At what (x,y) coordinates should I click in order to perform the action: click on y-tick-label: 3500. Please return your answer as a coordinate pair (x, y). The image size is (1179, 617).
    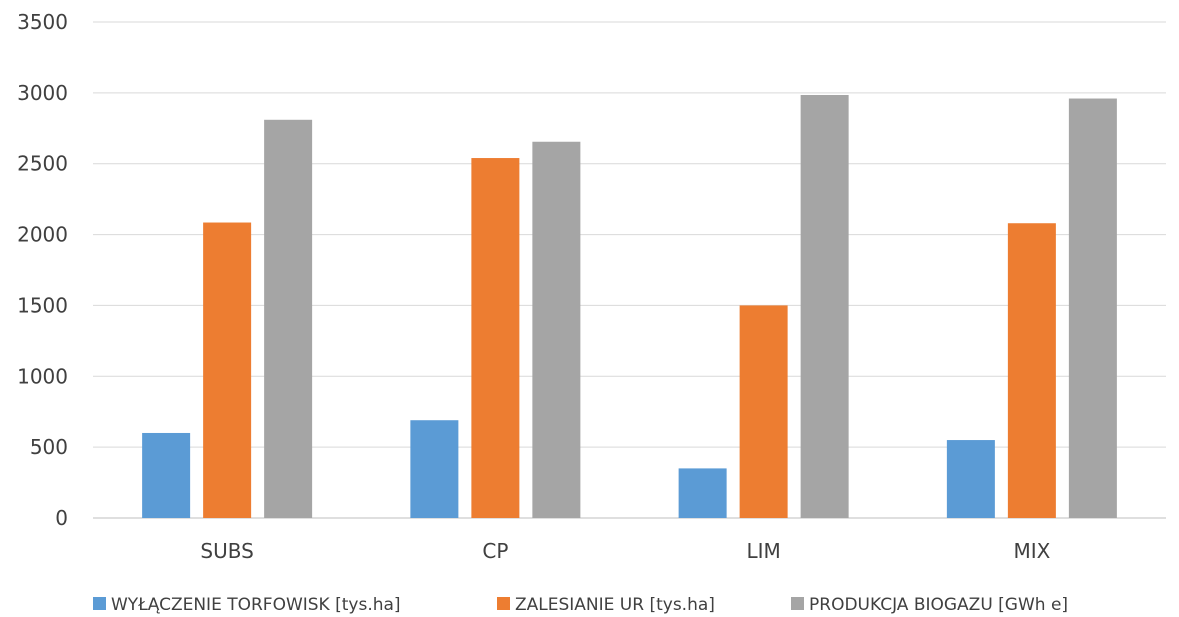
    Looking at the image, I should click on (42, 22).